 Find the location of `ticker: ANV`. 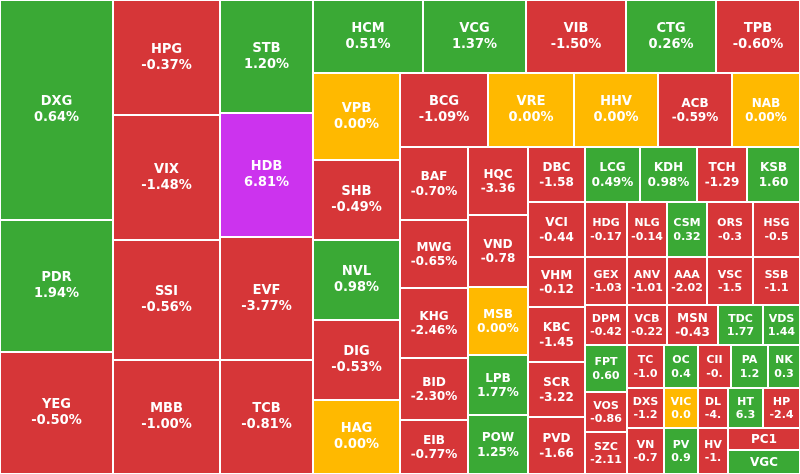

ticker: ANV is located at coordinates (647, 274).